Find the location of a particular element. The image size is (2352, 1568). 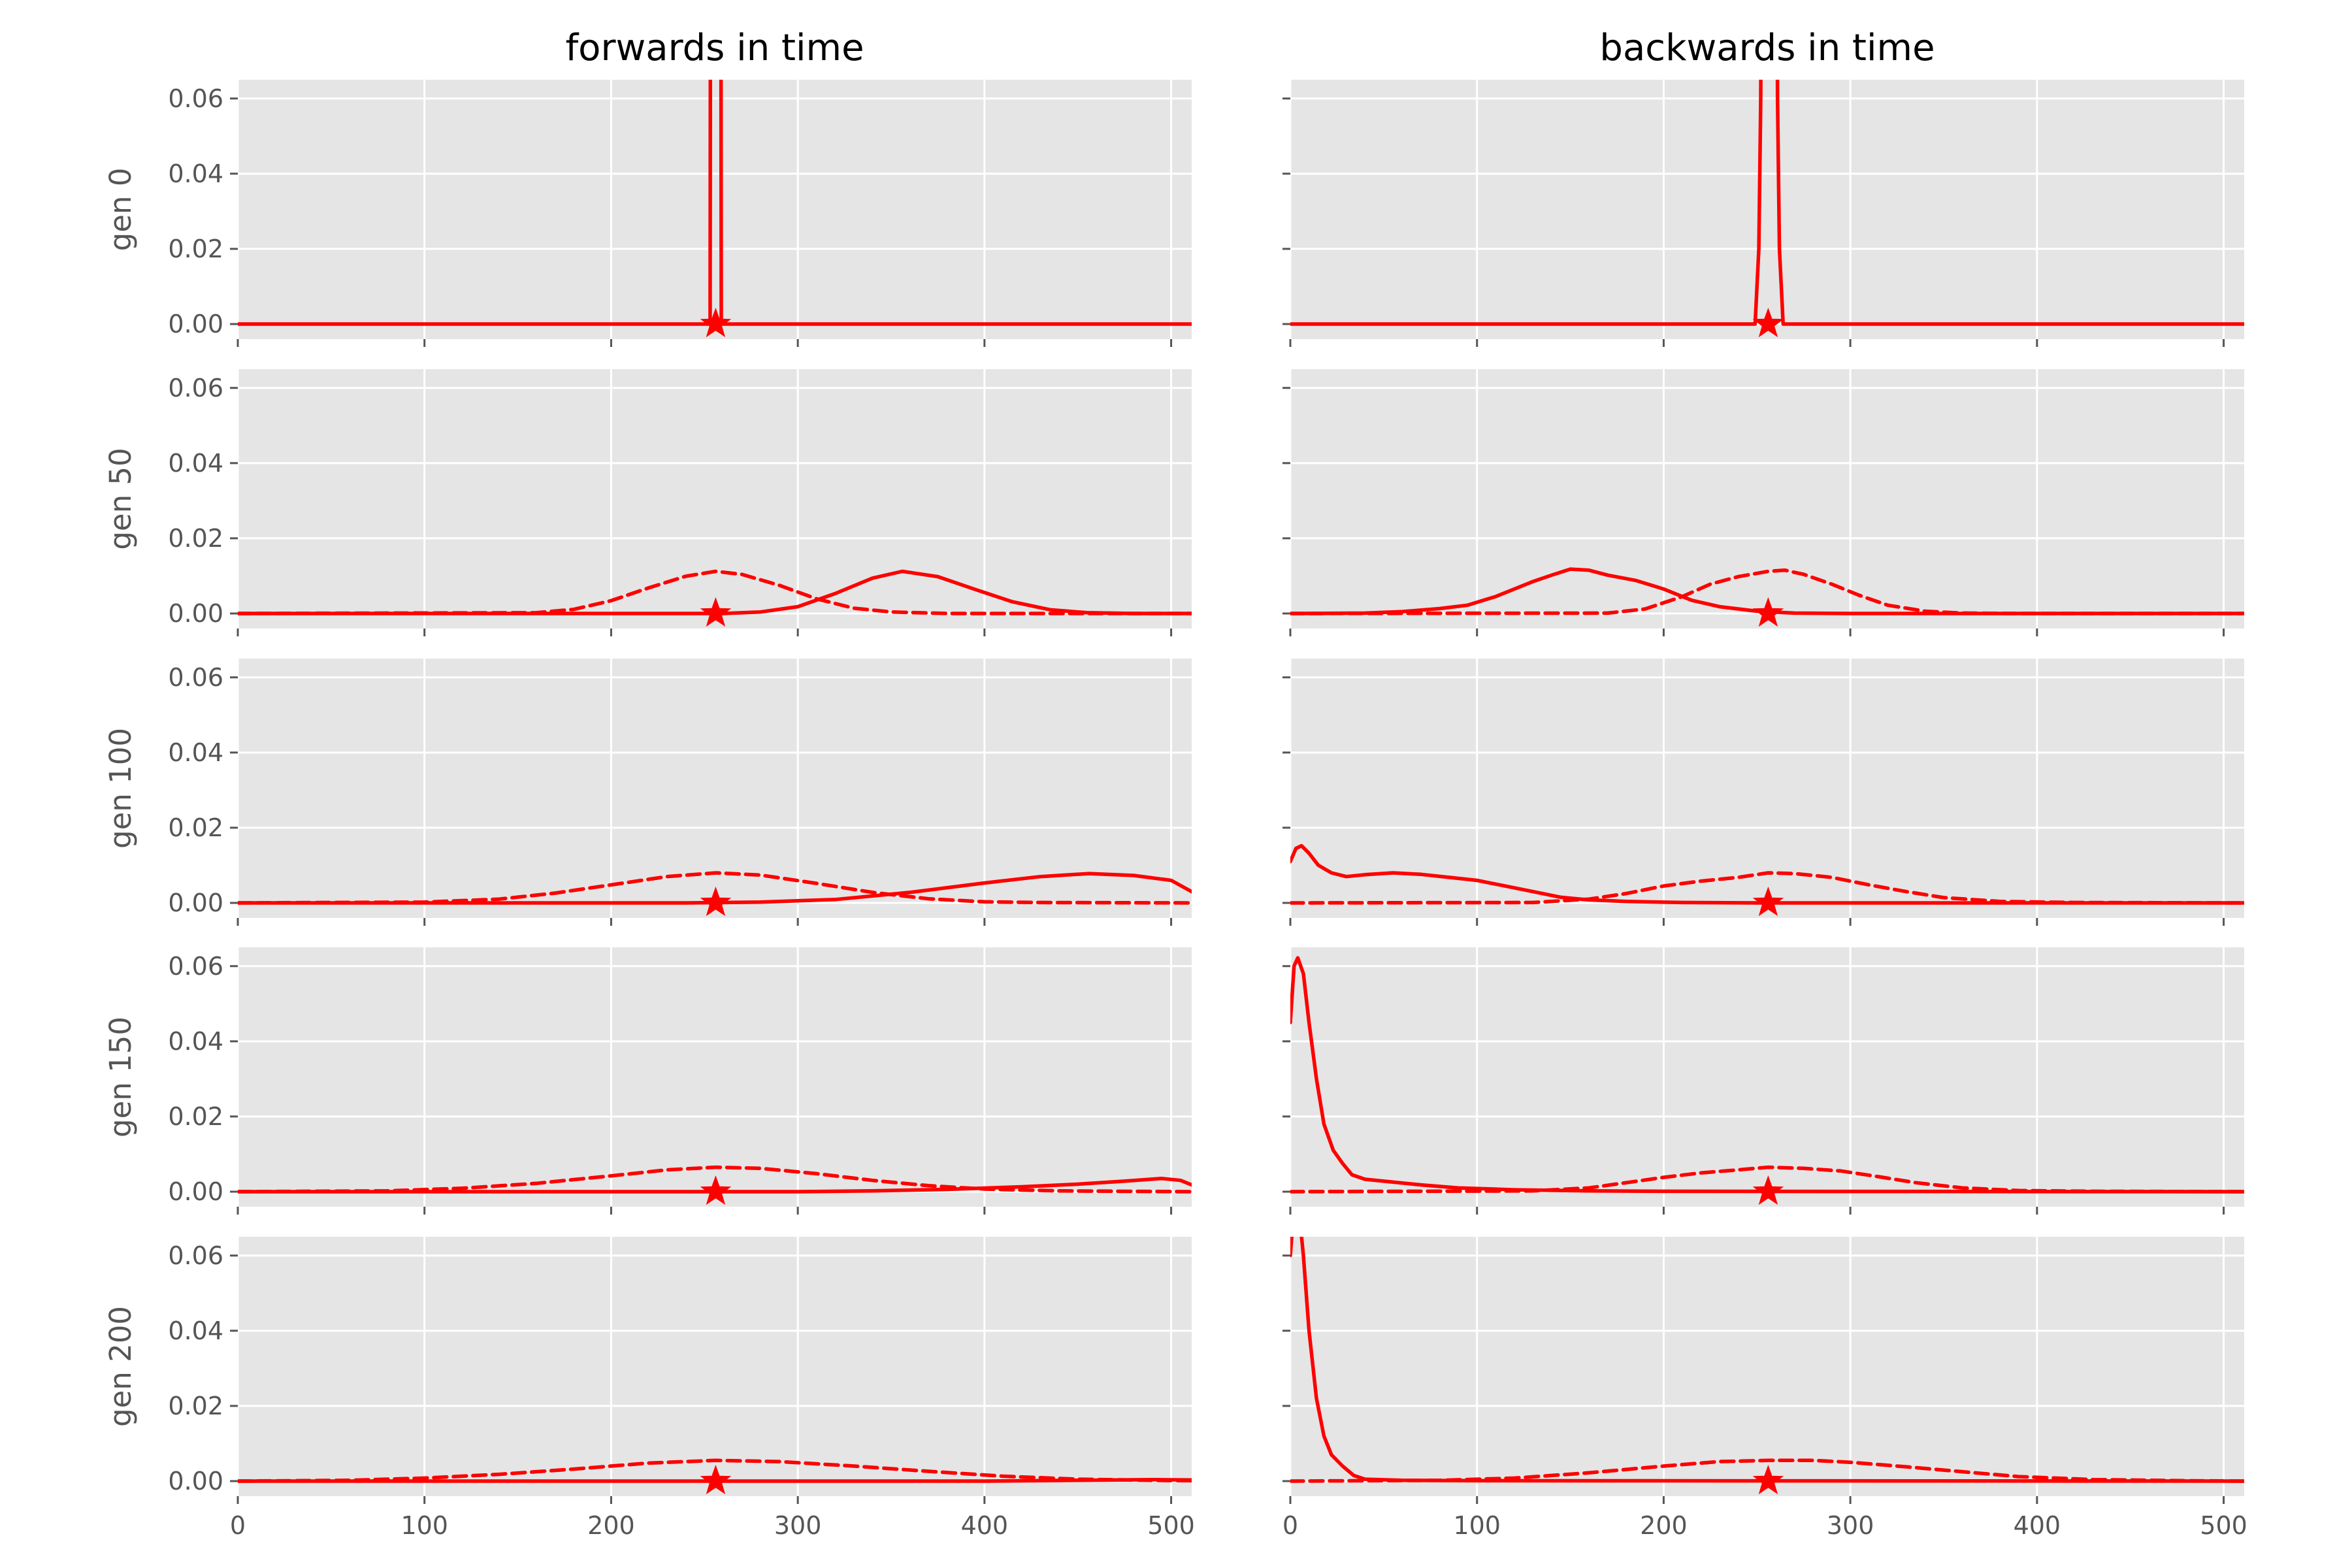

panel-0-0: 0.00 0.02 0.04 0.06 gen 0 is located at coordinates (647, 213).